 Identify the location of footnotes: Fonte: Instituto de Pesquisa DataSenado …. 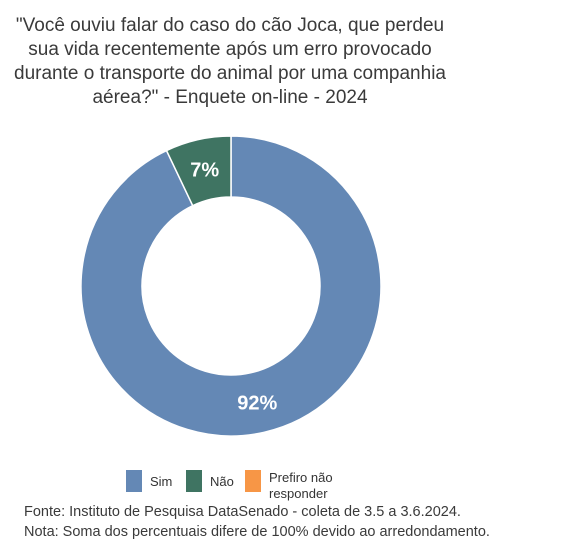
(257, 522).